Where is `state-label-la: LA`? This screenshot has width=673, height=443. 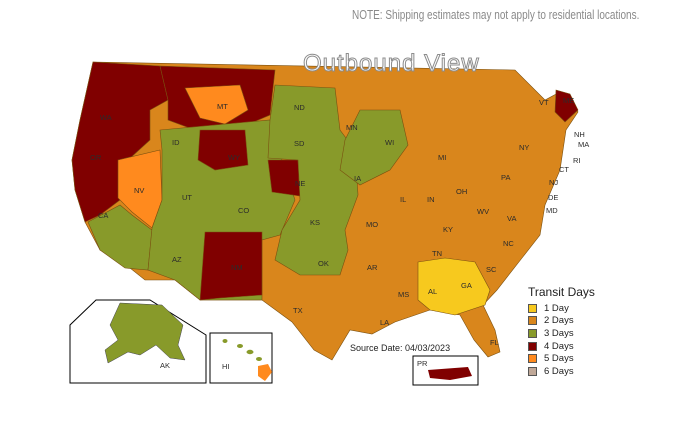 state-label-la: LA is located at coordinates (384, 322).